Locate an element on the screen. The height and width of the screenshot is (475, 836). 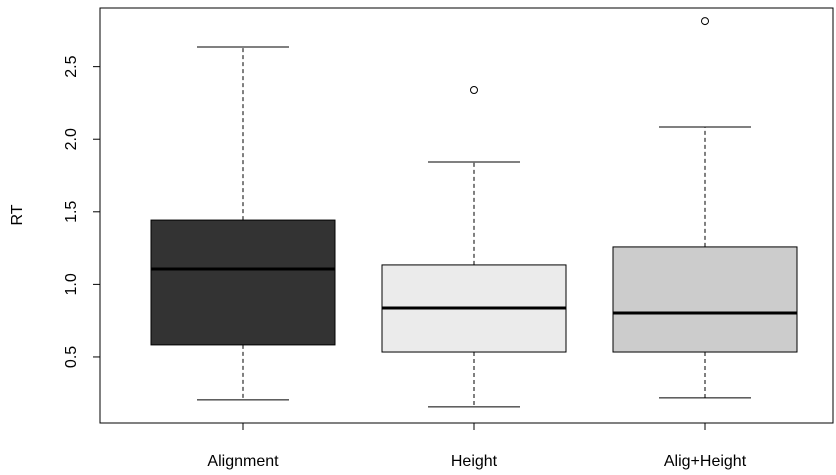
x-tick-label: Height is located at coordinates (474, 461).